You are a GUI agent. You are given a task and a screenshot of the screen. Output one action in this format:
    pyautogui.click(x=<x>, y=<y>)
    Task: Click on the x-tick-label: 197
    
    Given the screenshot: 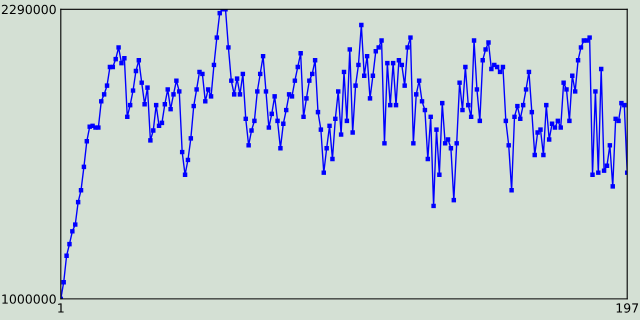 What is the action you would take?
    pyautogui.click(x=627, y=308)
    